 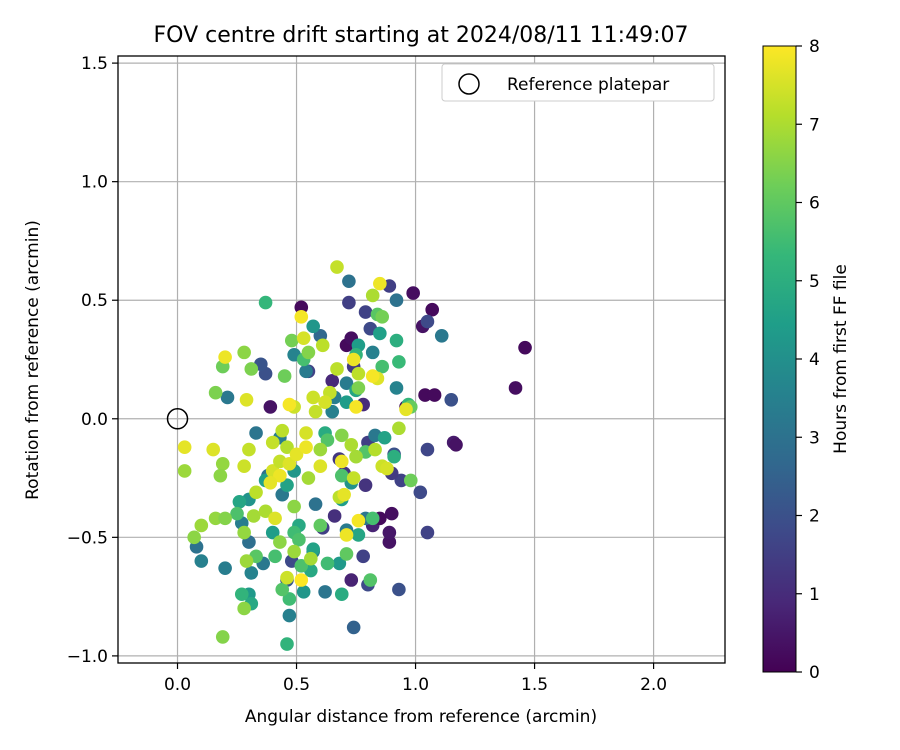 What do you see at coordinates (814, 282) in the screenshot?
I see `colorbar-tick-label: 5` at bounding box center [814, 282].